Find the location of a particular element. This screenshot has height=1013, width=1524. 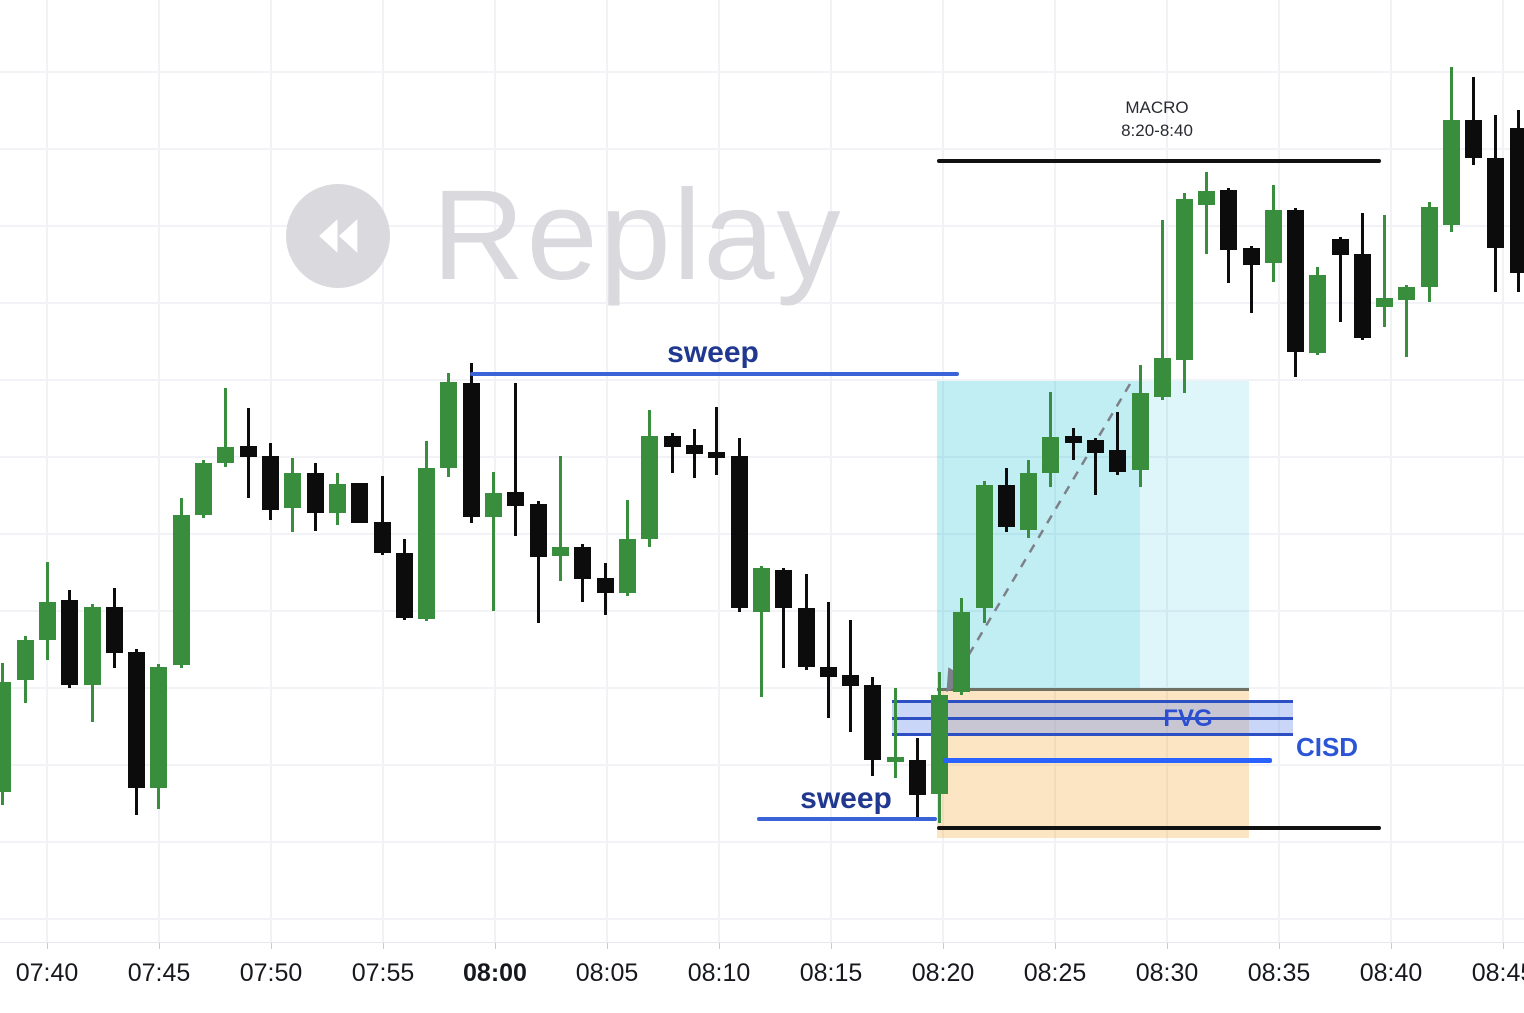

axis-label: 07:55 is located at coordinates (383, 973).